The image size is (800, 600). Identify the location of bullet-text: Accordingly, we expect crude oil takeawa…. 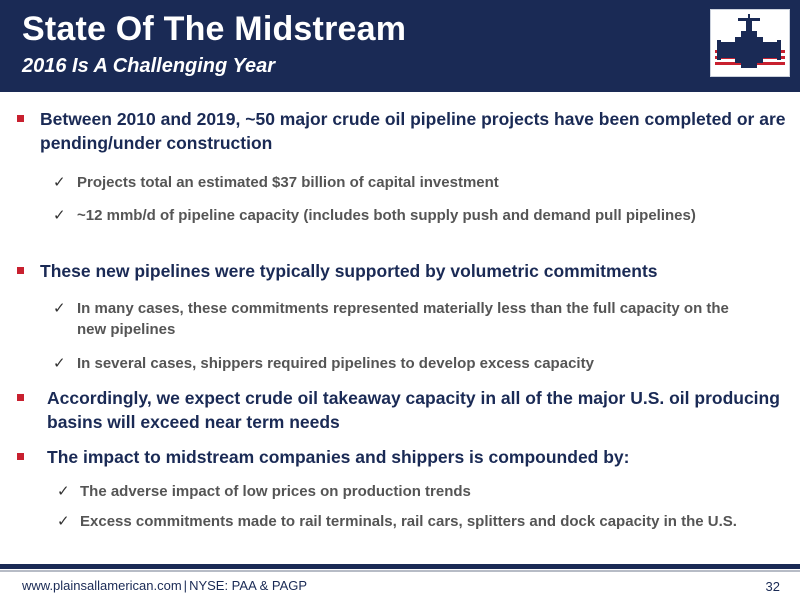
(413, 410).